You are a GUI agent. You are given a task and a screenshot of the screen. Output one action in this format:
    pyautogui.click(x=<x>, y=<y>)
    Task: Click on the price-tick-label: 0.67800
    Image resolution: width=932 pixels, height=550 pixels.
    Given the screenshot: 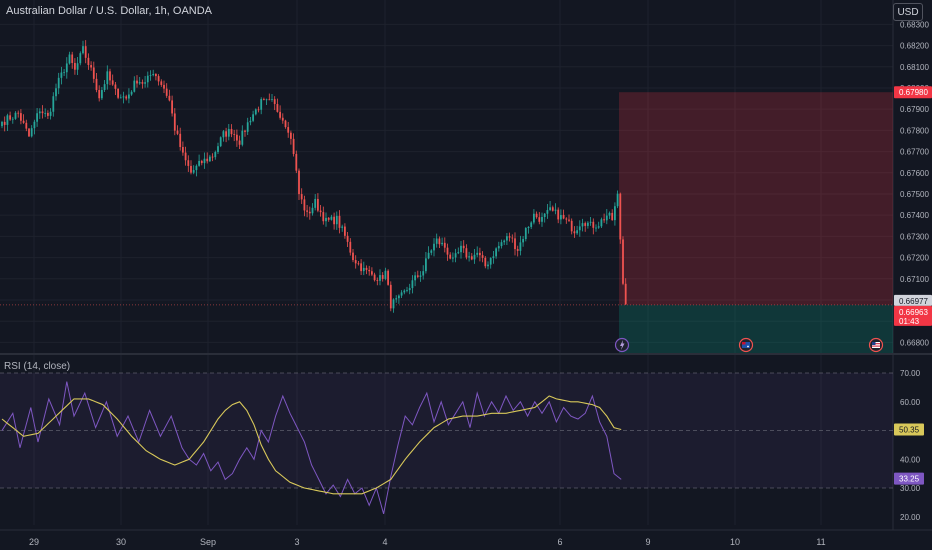 What is the action you would take?
    pyautogui.click(x=914, y=130)
    